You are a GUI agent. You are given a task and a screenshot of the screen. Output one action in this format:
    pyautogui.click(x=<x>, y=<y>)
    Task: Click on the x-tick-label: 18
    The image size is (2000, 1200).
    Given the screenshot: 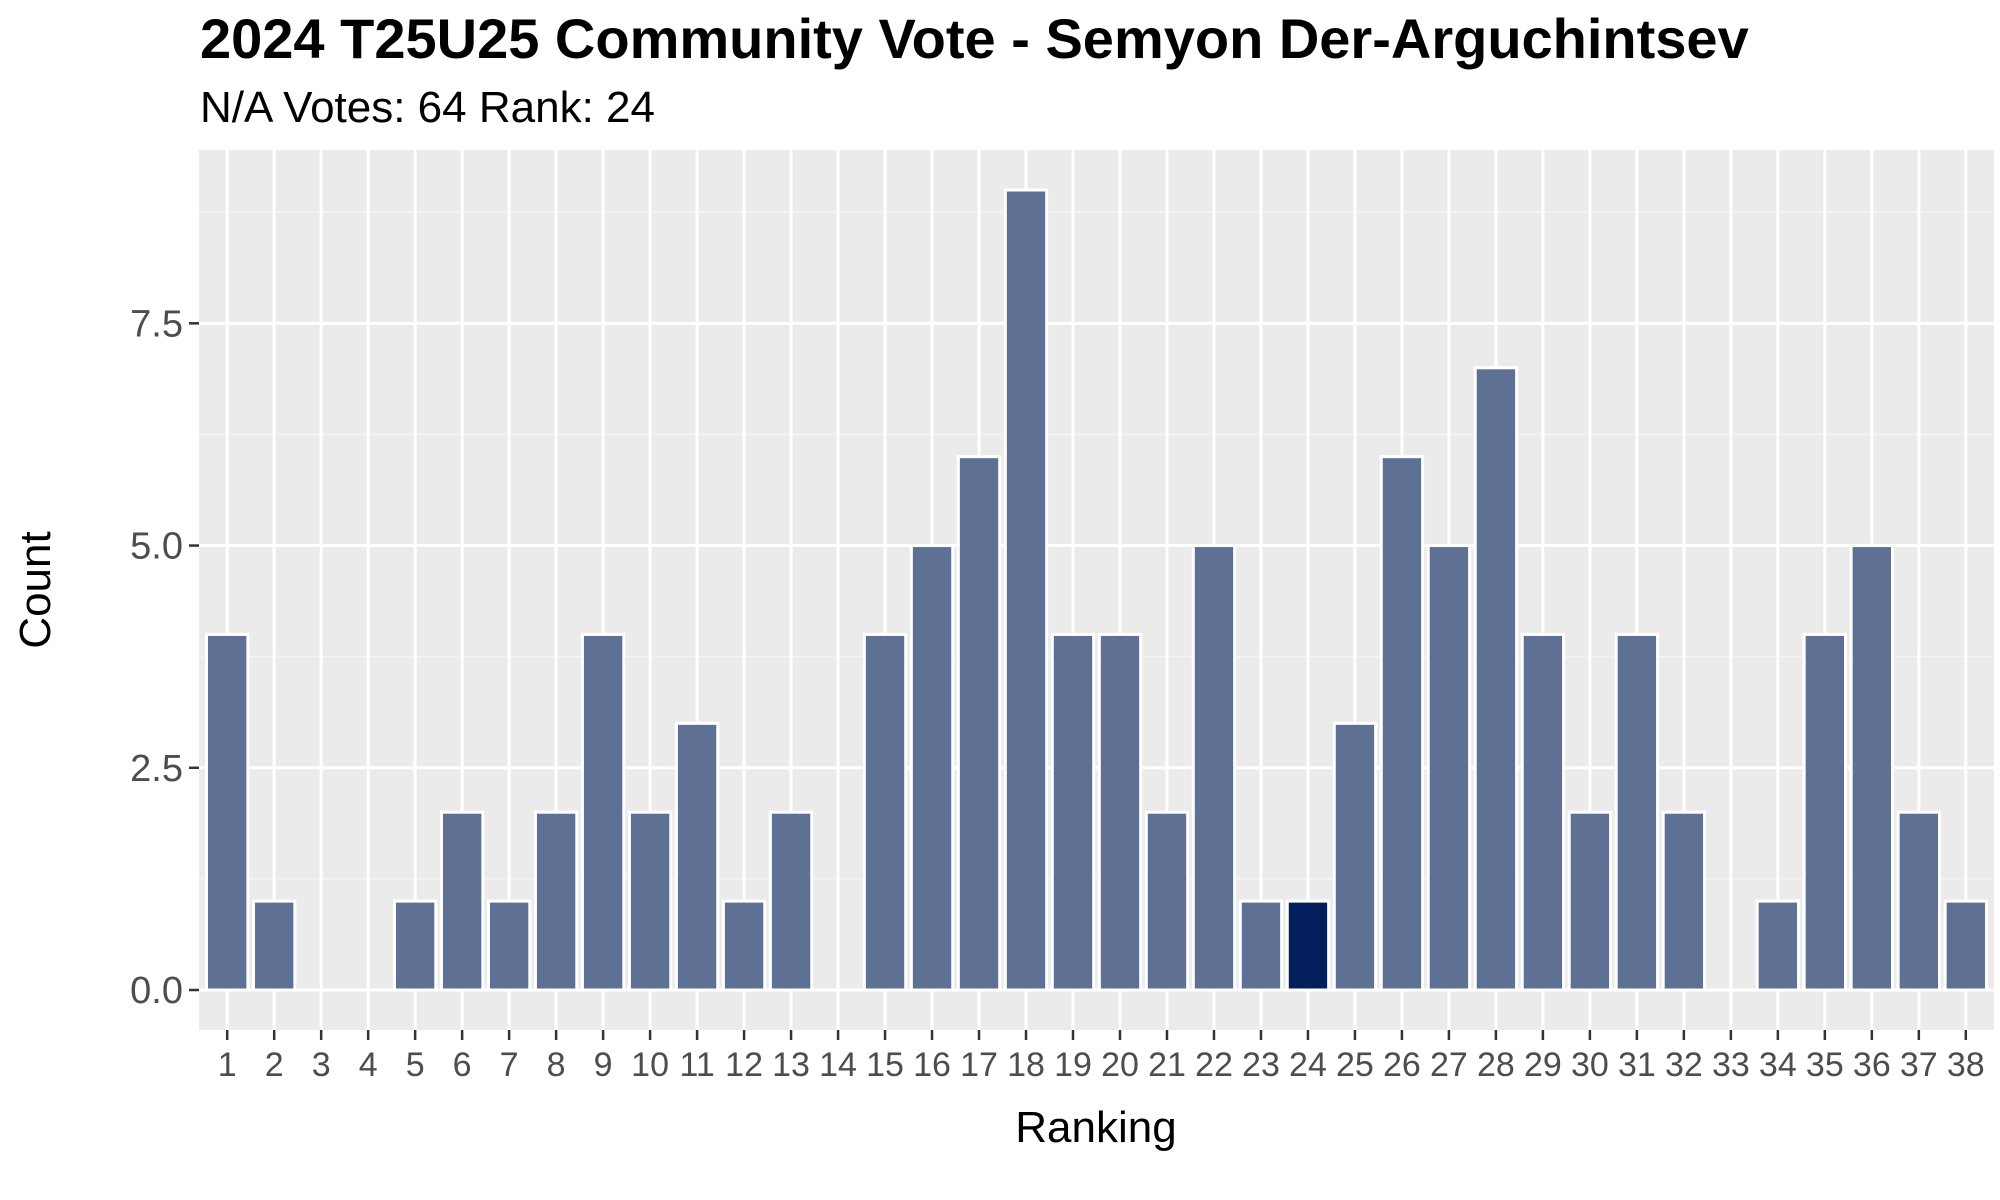 What is the action you would take?
    pyautogui.click(x=1026, y=1065)
    